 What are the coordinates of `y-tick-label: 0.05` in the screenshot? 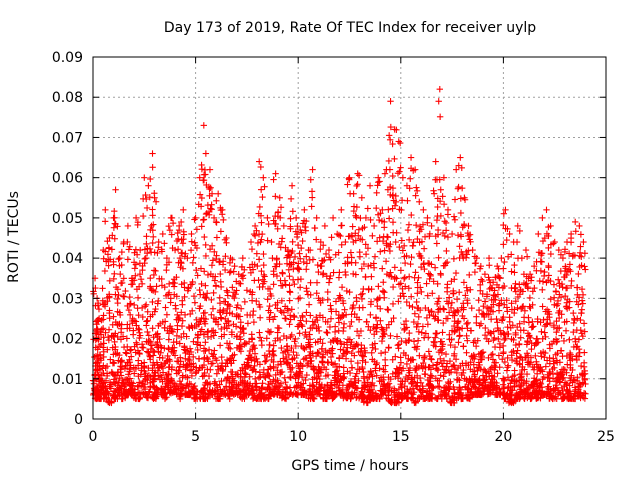 It's located at (67, 219).